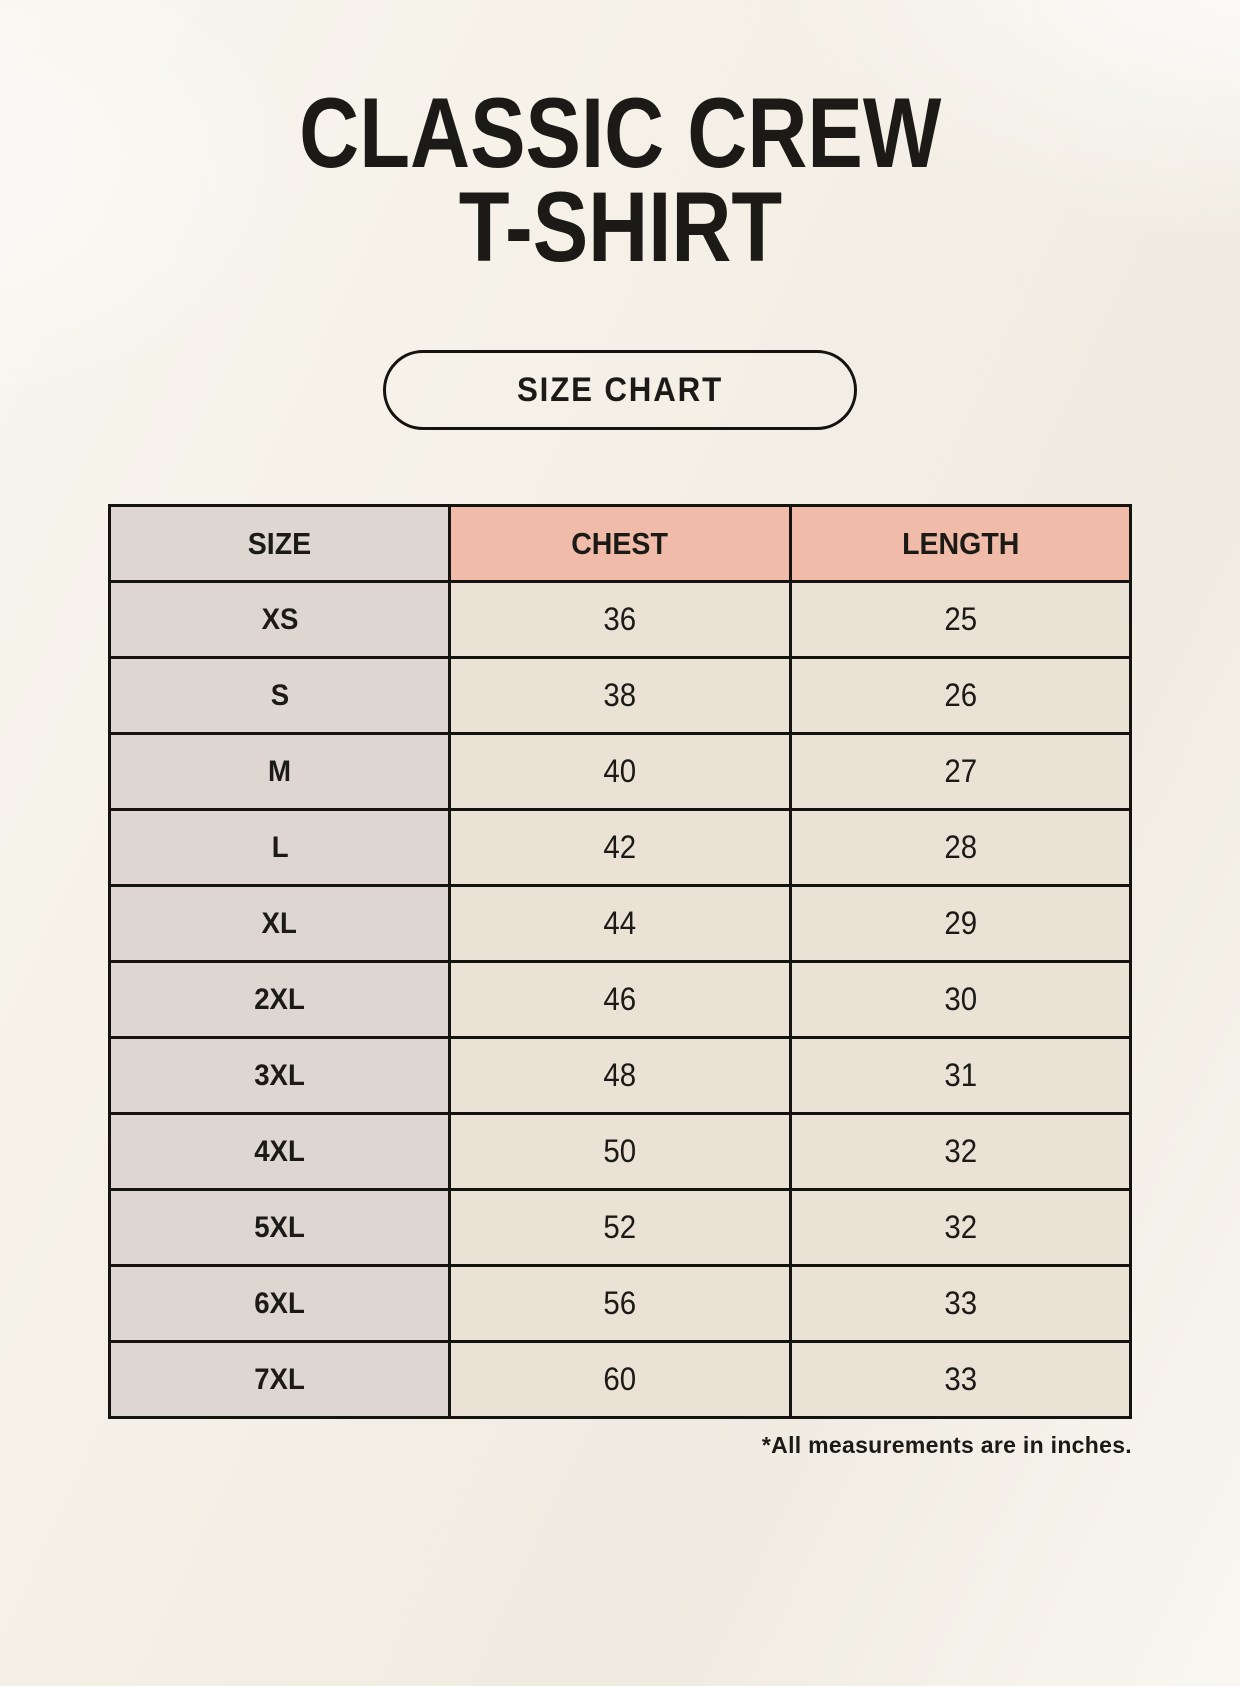 This screenshot has height=1686, width=1240. I want to click on cell-text: M, so click(280, 771).